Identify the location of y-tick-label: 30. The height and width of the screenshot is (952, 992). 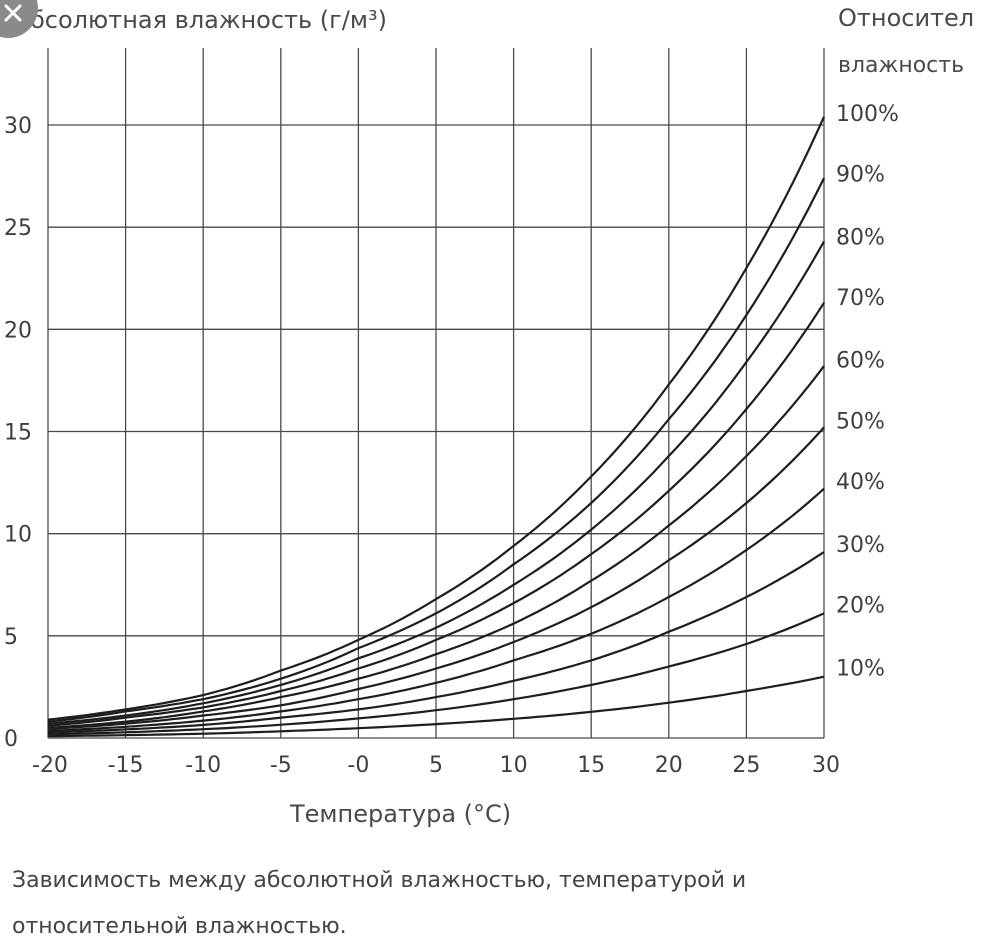
(18, 126).